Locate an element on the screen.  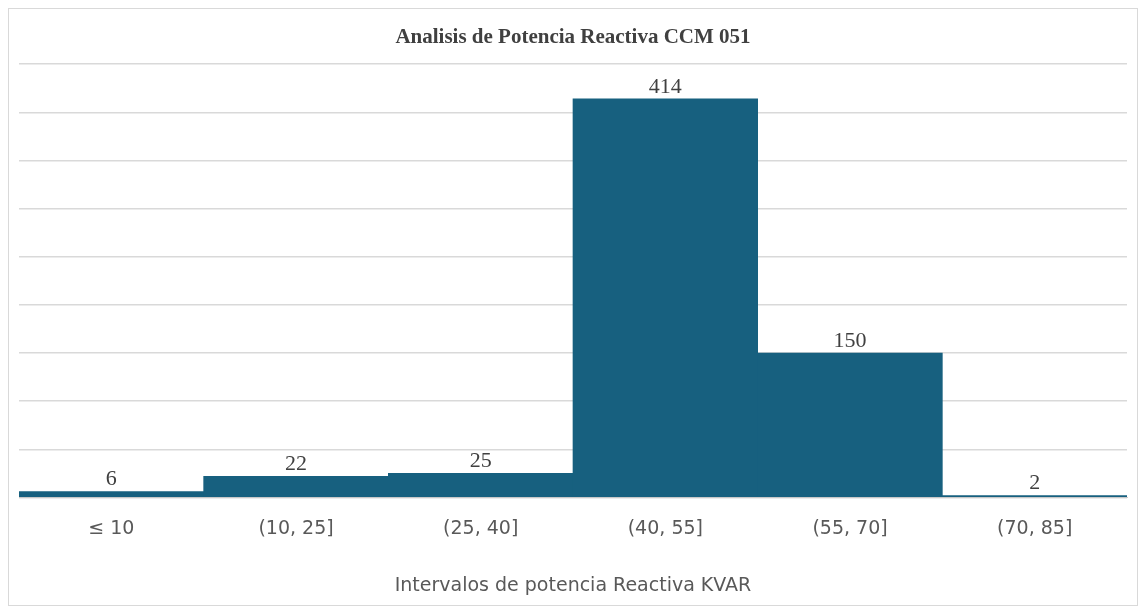
data-label: 2 is located at coordinates (1035, 482).